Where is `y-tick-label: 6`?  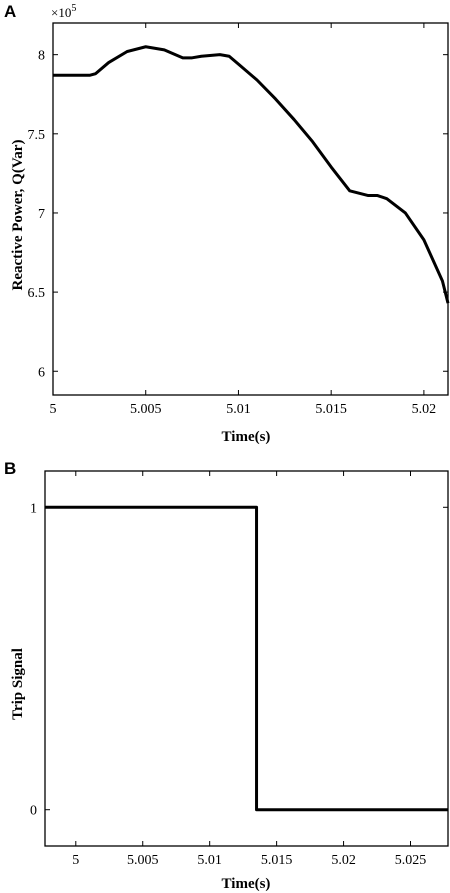
y-tick-label: 6 is located at coordinates (41, 372).